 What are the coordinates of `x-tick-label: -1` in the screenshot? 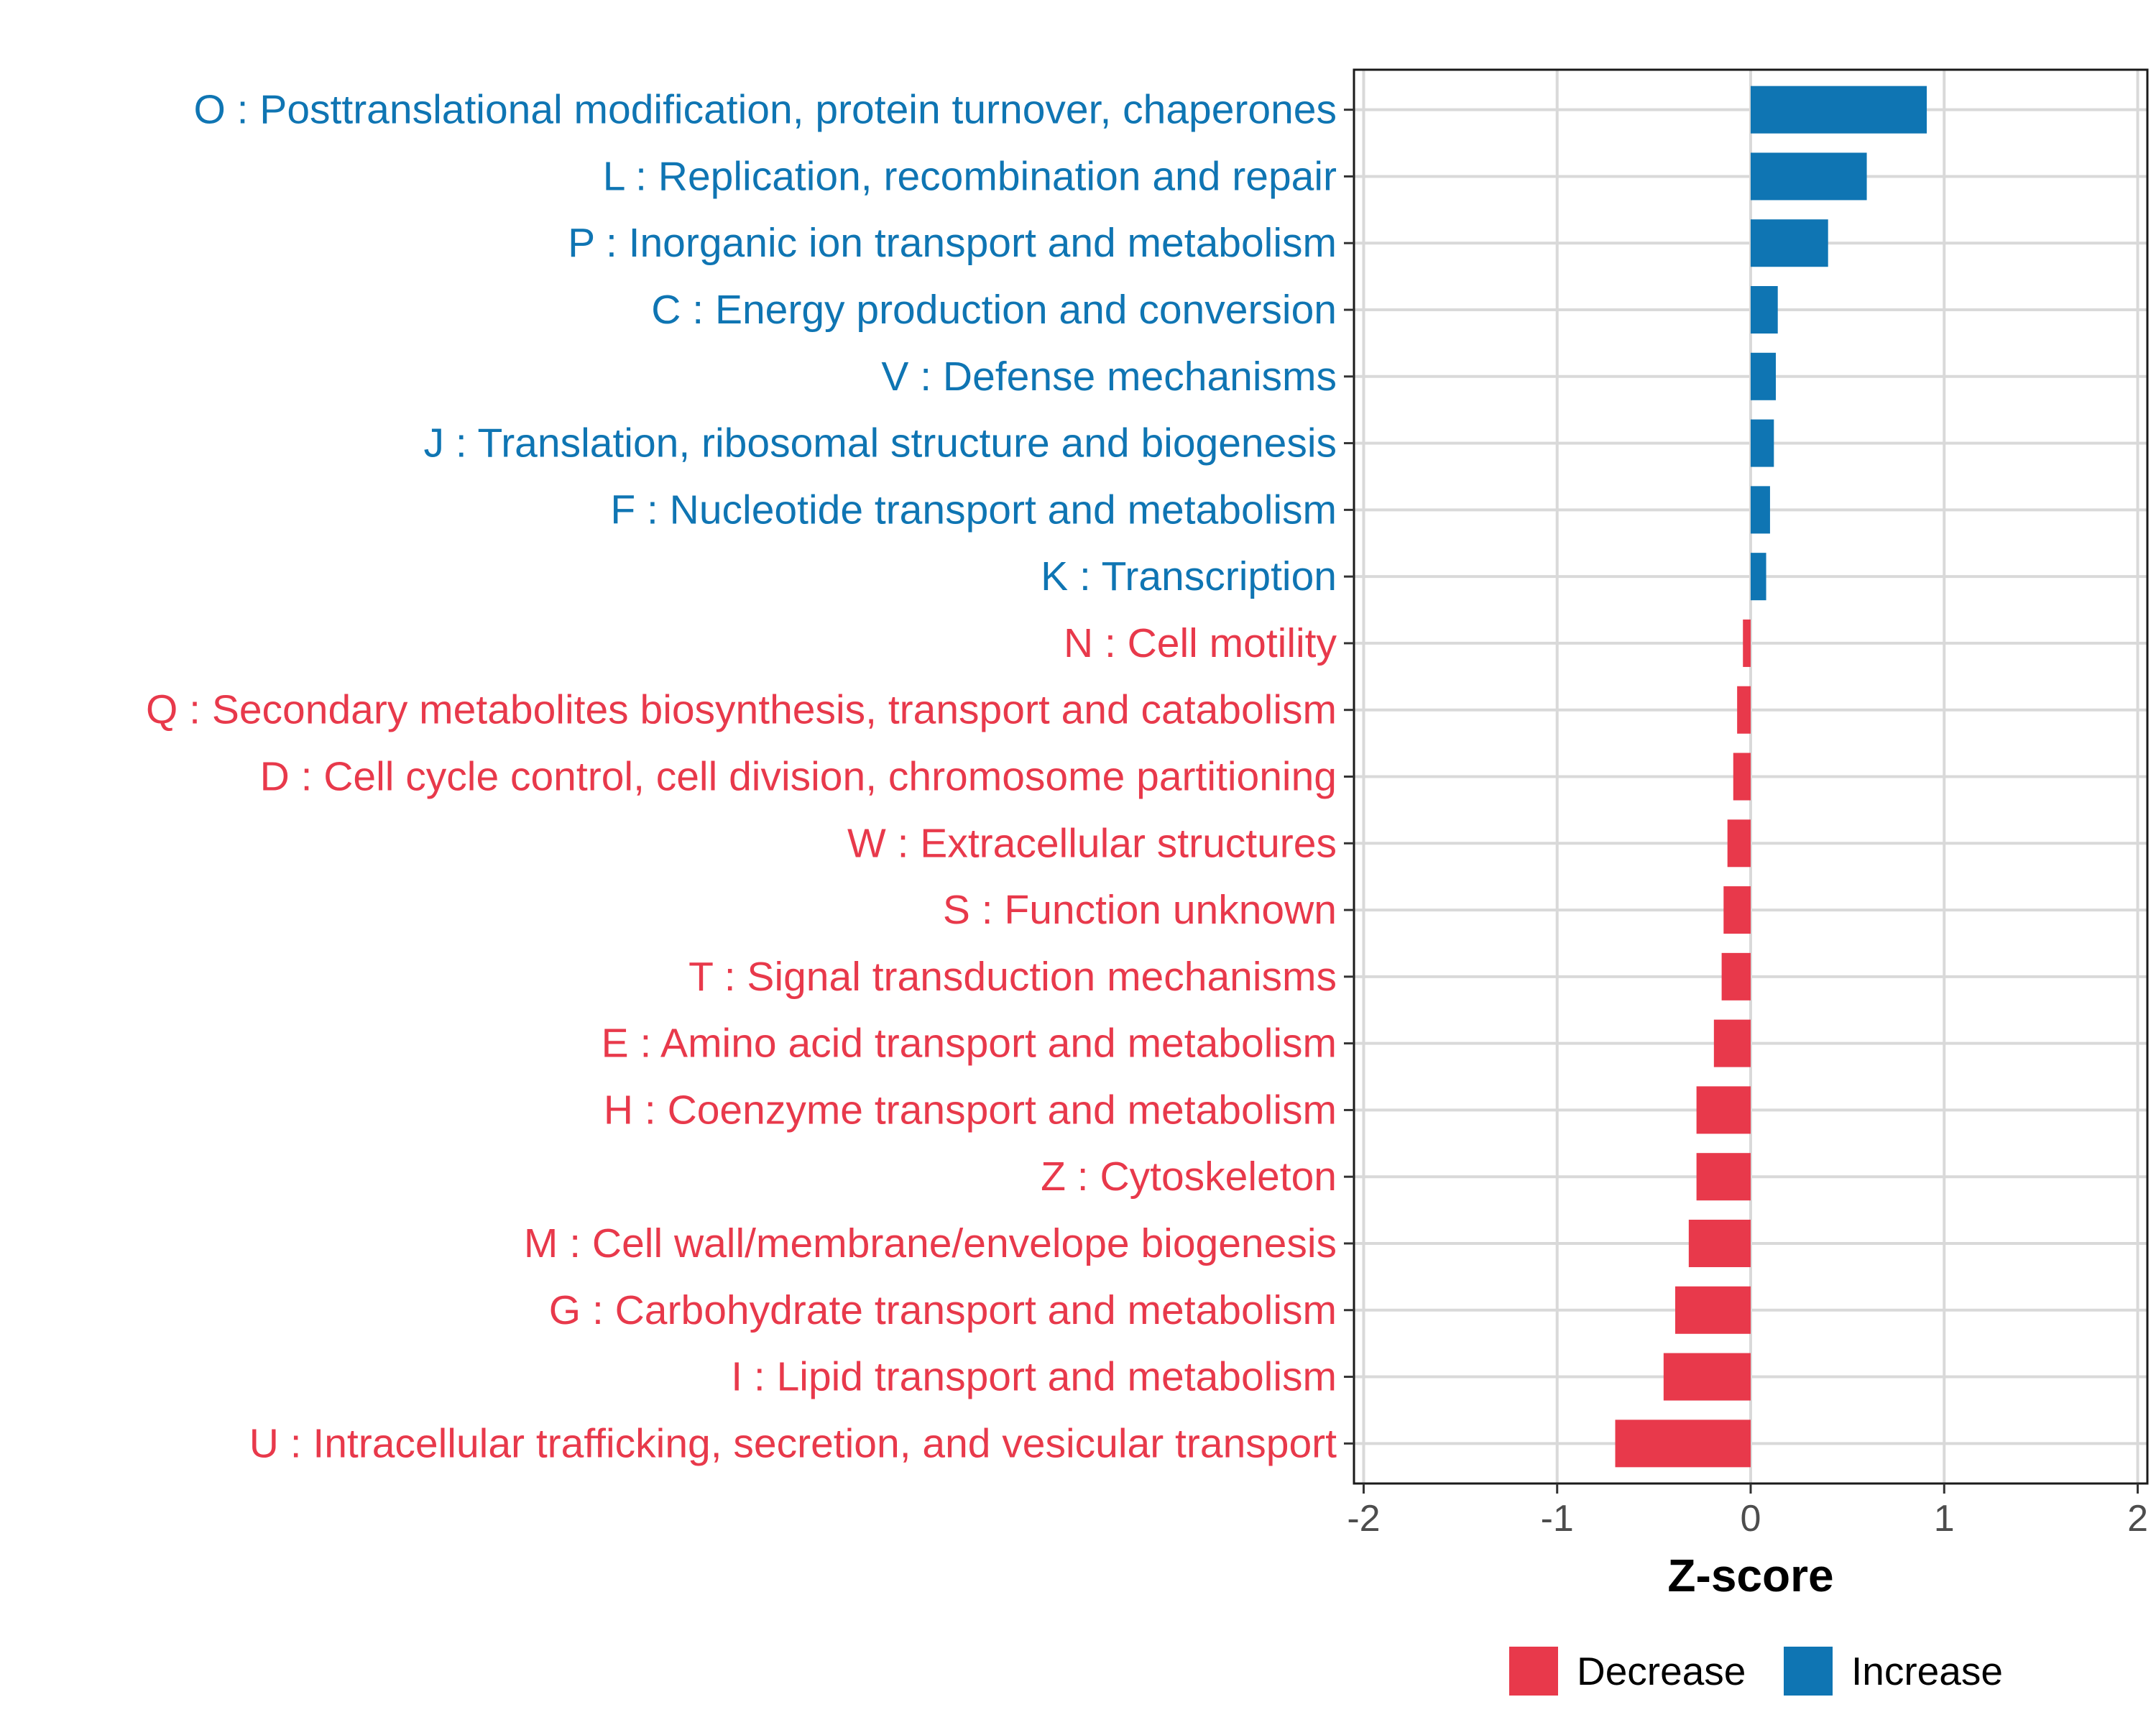 It's located at (1558, 1519).